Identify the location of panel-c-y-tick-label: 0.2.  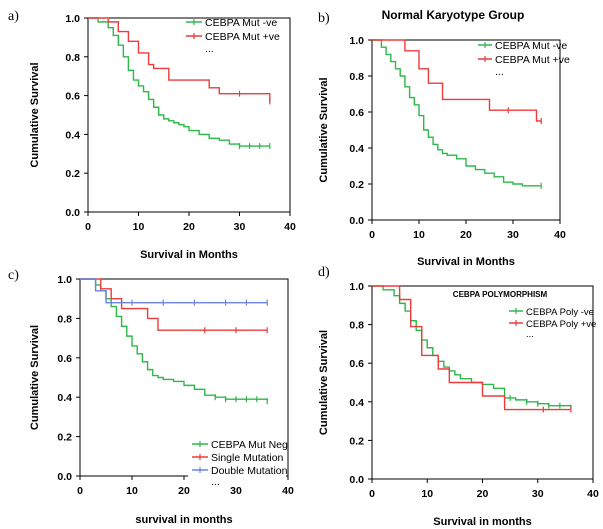
(64, 438).